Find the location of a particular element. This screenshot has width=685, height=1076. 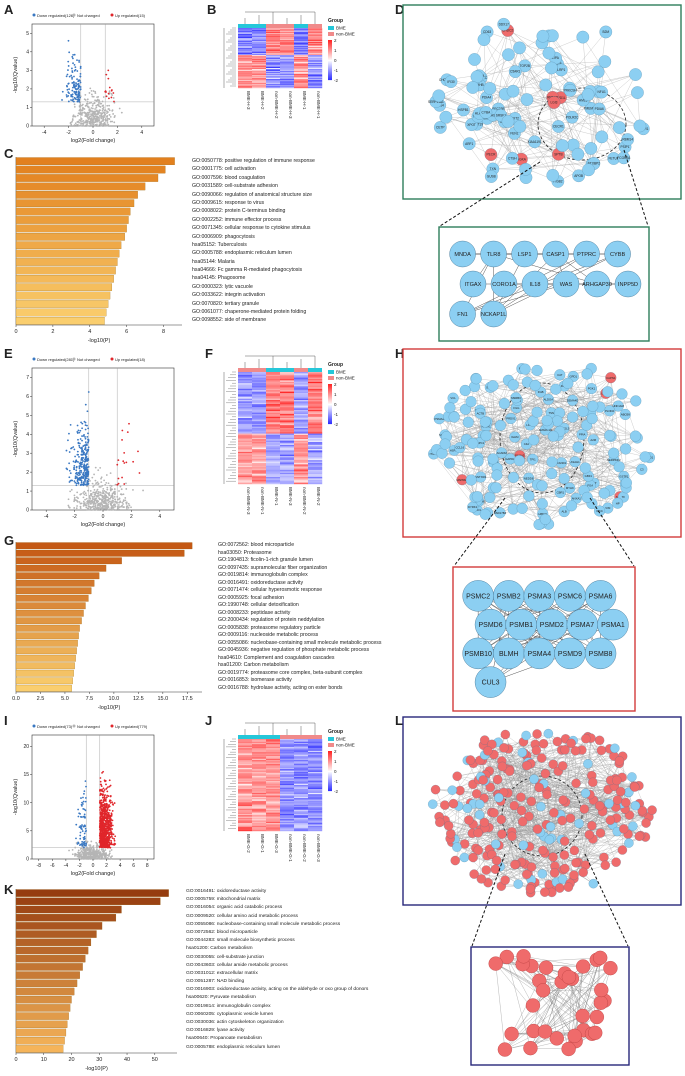

go-term: GO:0016491: oxidoreductase activity is located at coordinates (226, 891).